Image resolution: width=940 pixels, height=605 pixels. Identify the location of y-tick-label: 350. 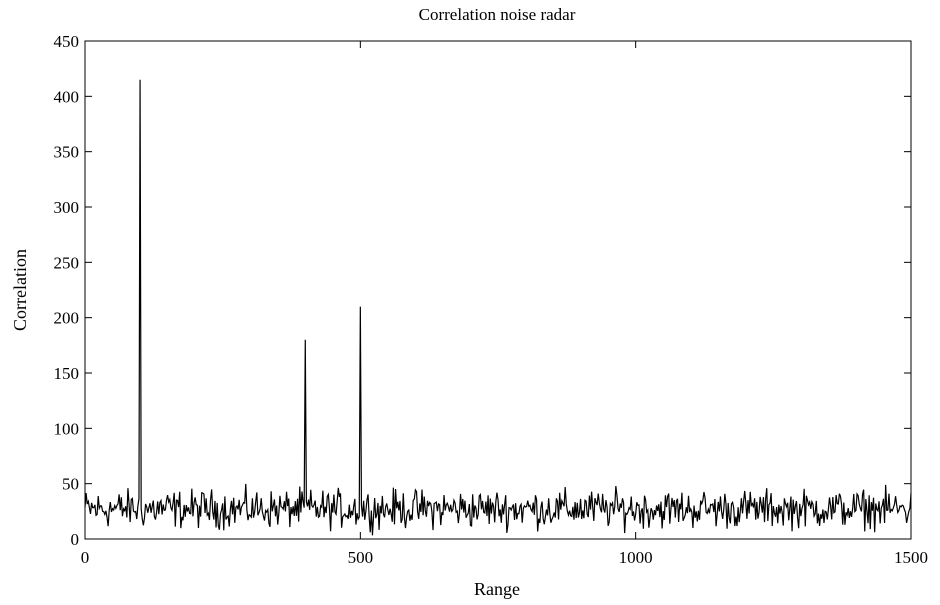
(67, 152).